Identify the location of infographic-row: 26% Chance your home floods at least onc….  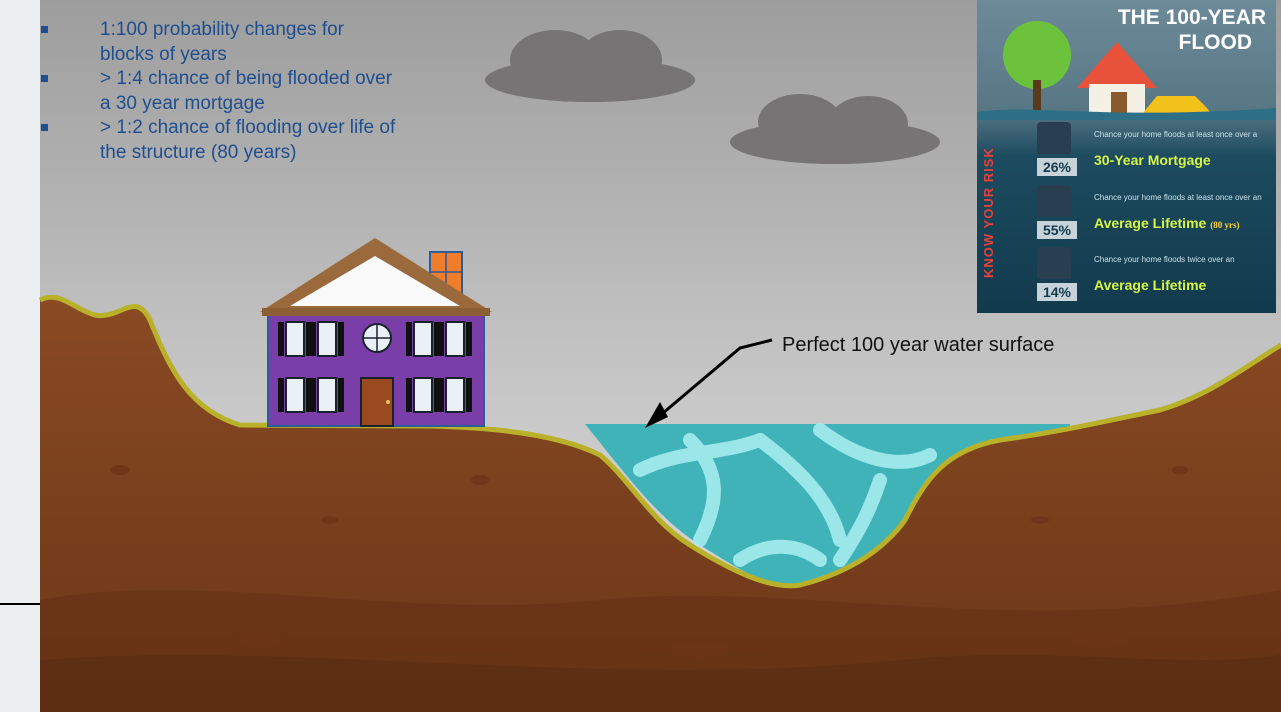
(1136, 151).